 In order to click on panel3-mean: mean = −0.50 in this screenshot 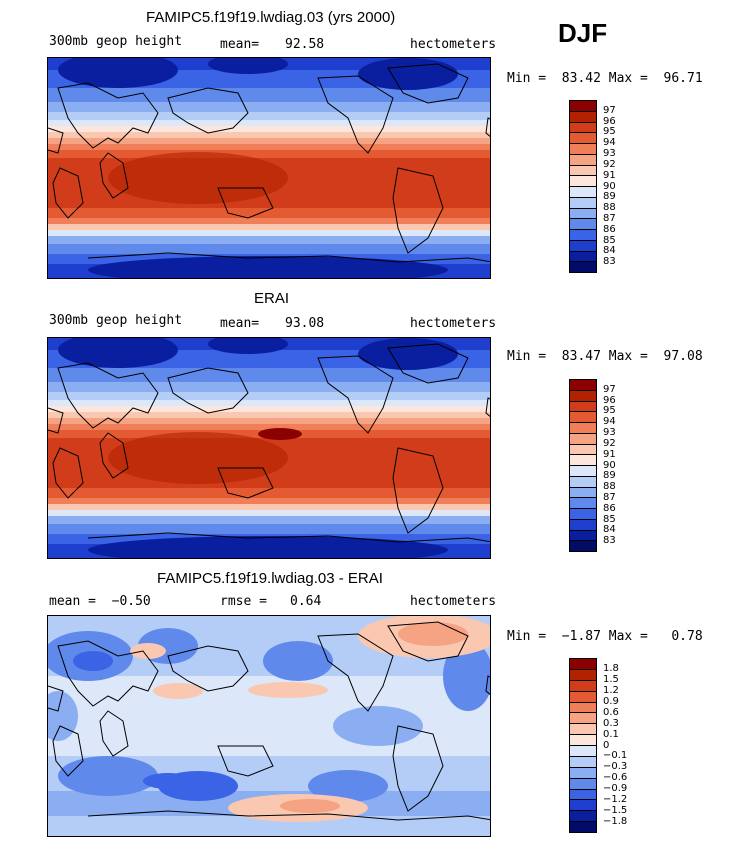, I will do `click(100, 601)`.